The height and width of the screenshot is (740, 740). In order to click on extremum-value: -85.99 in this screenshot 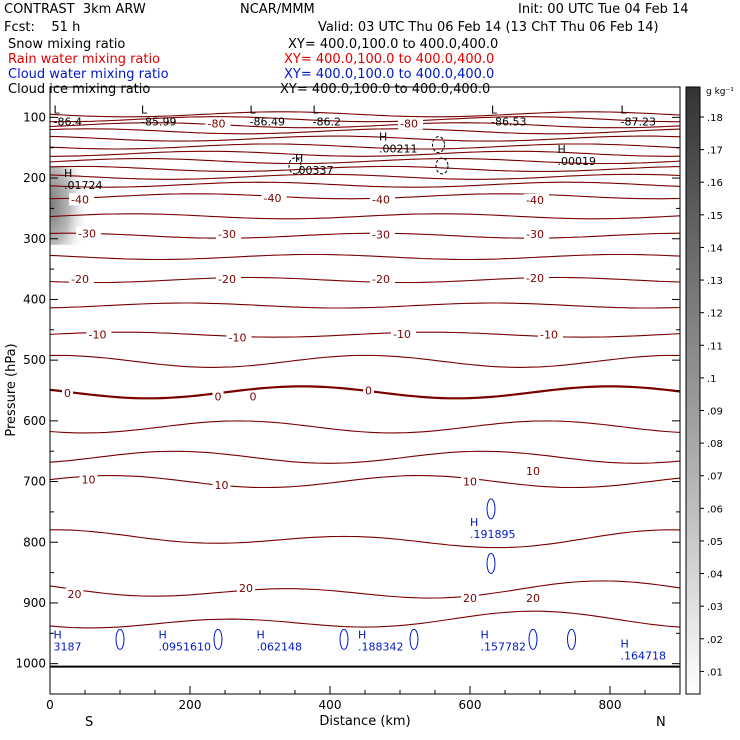, I will do `click(158, 121)`.